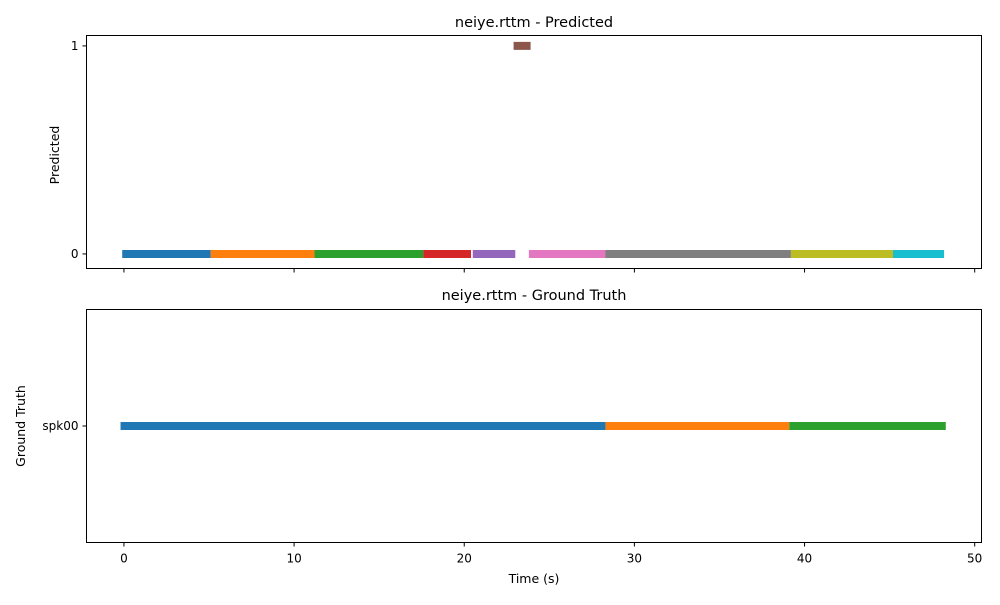 This screenshot has width=1000, height=605. What do you see at coordinates (634, 559) in the screenshot?
I see `x-tick-label-3: 30` at bounding box center [634, 559].